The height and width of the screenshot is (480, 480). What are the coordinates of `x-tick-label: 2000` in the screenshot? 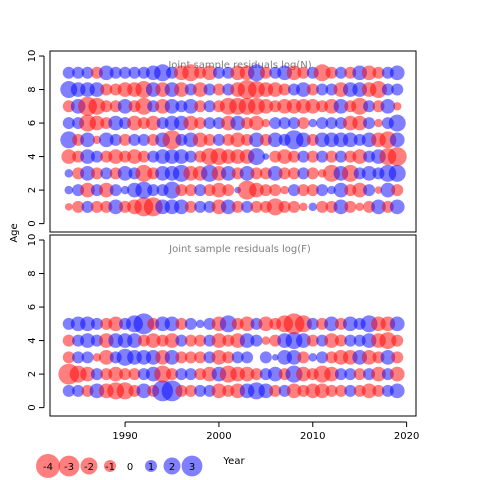 It's located at (218, 436).